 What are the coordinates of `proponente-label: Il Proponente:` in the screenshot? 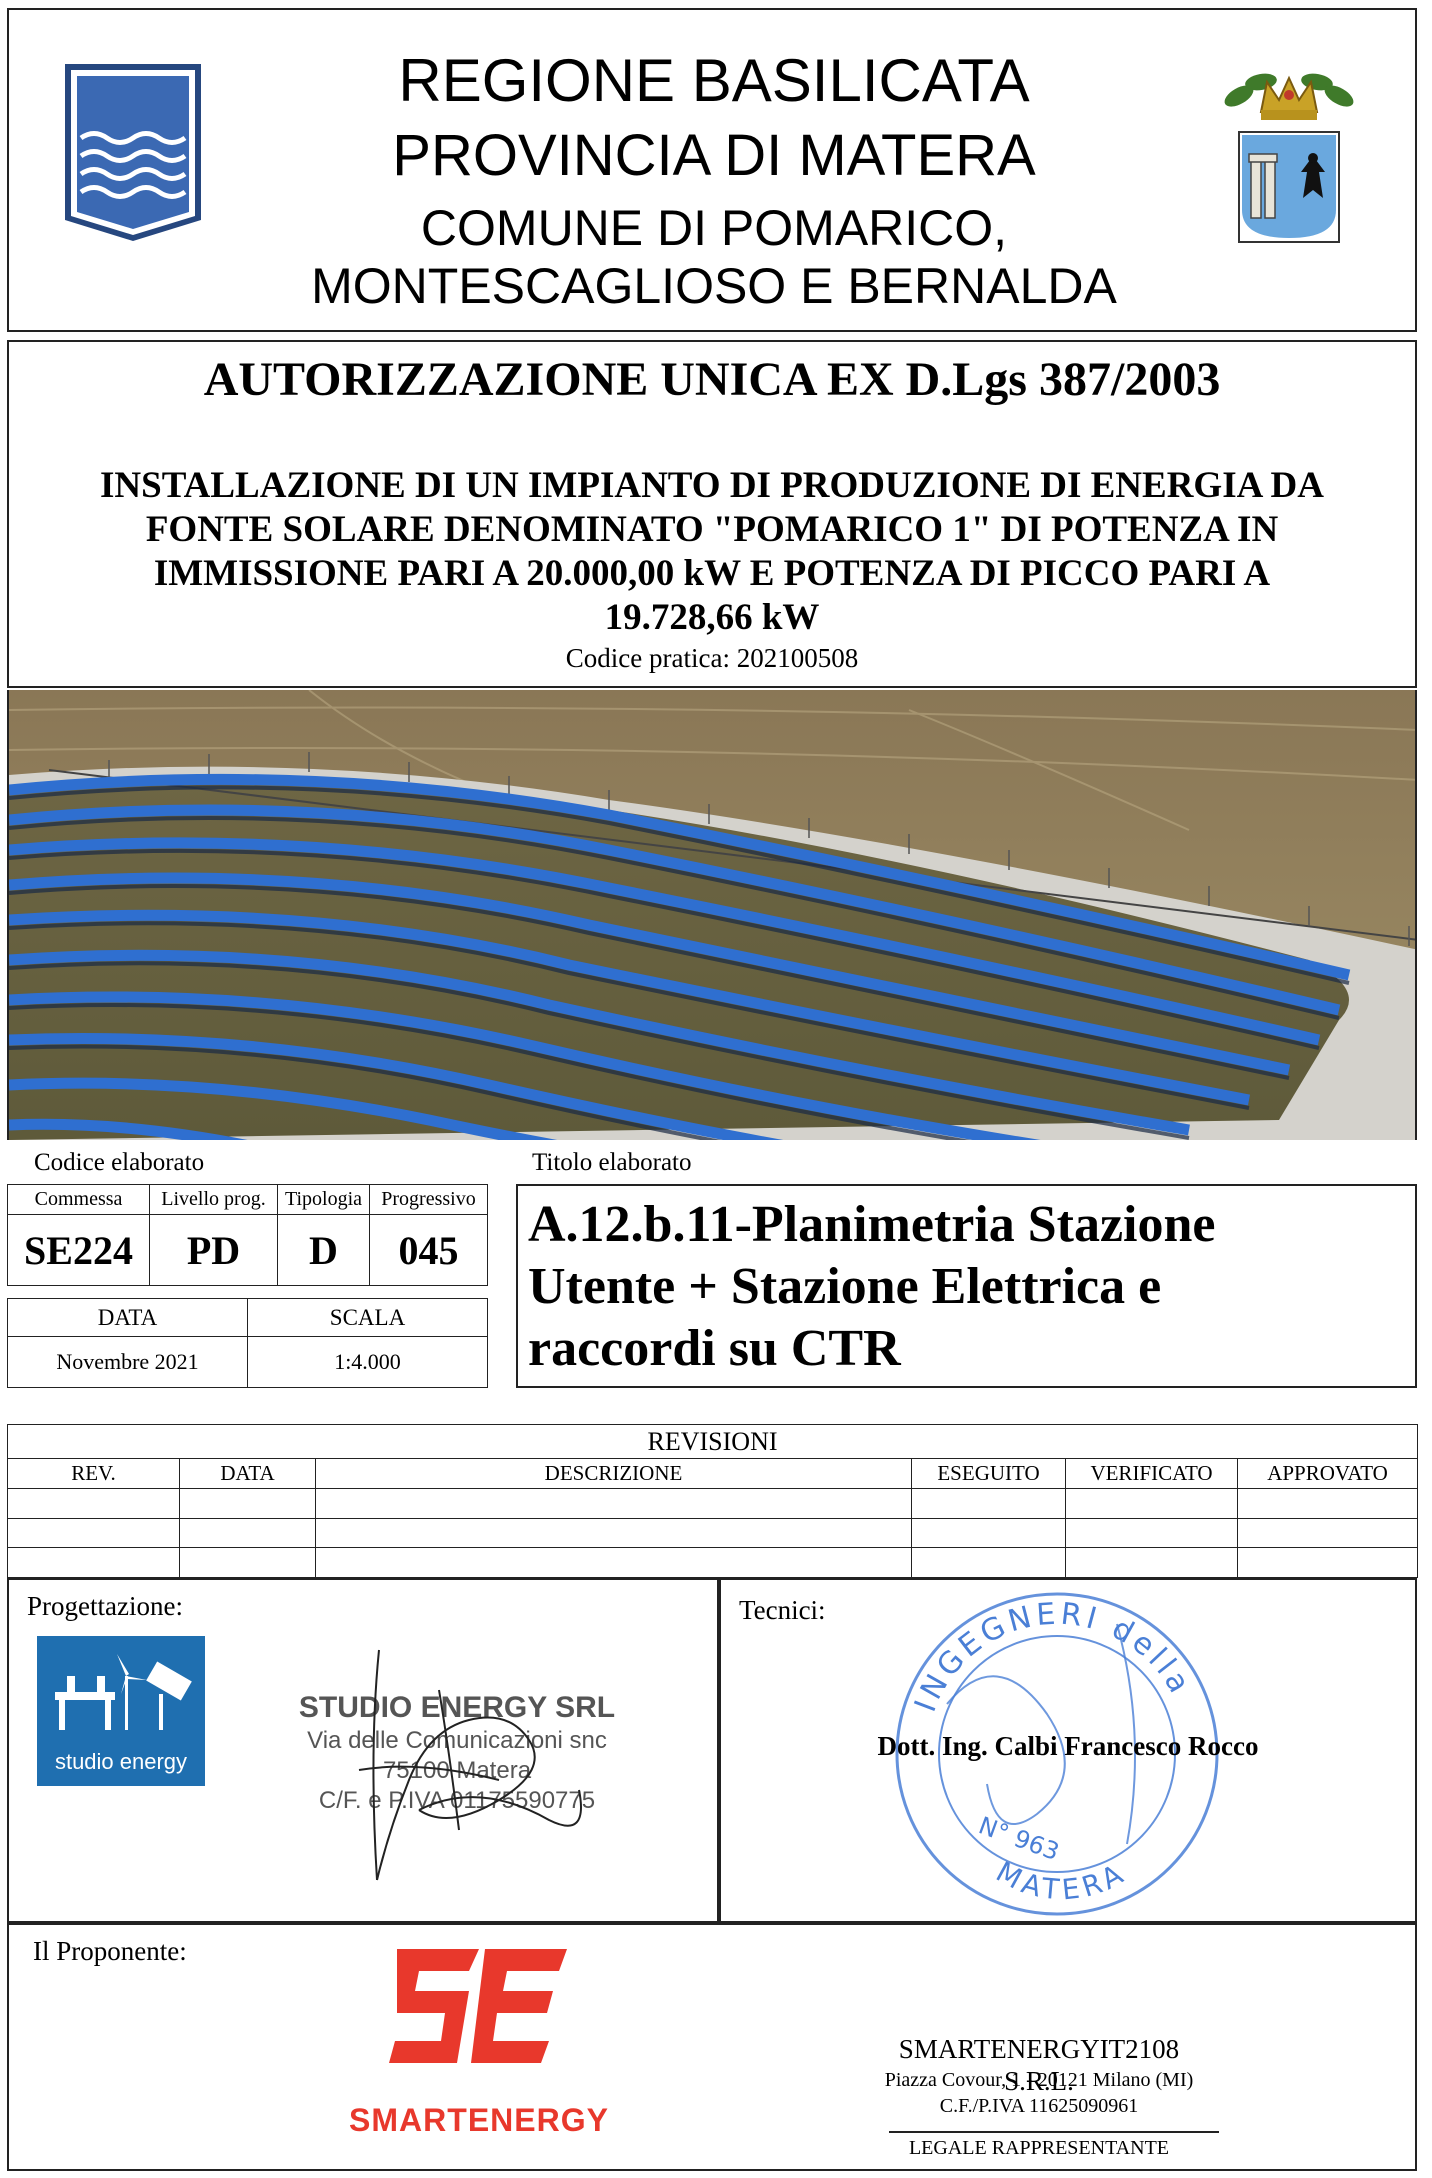 It's located at (110, 1951).